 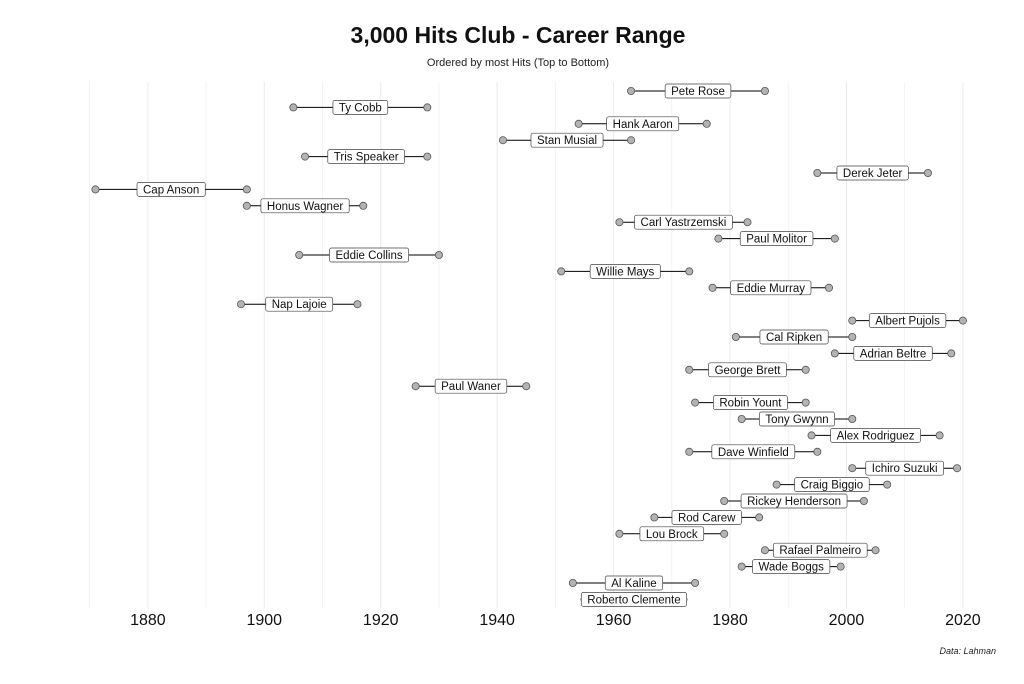 I want to click on player-range: Pete Rose, so click(x=698, y=91).